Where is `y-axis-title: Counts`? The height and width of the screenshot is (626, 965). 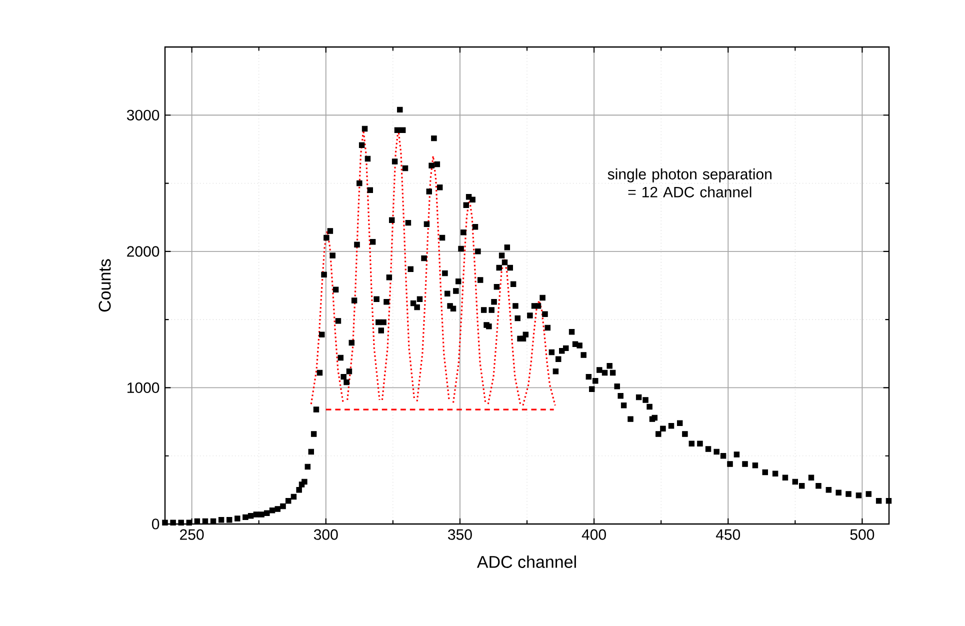
y-axis-title: Counts is located at coordinates (104, 285).